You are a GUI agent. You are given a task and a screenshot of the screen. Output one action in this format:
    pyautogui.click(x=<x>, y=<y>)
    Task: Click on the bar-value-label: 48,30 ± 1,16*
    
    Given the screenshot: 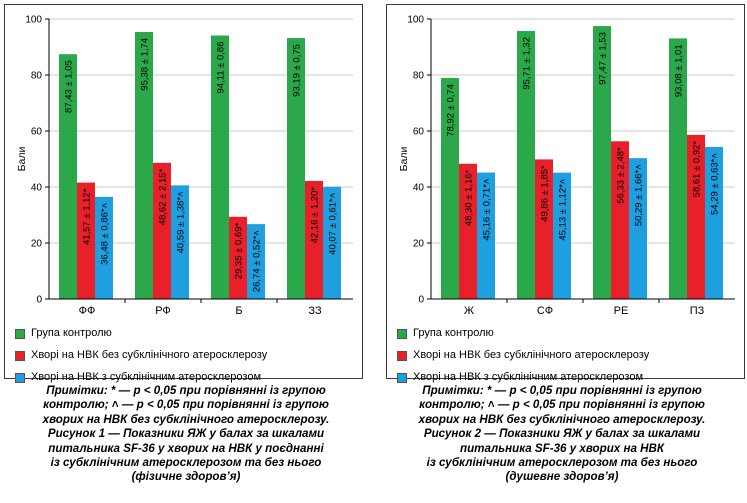 What is the action you would take?
    pyautogui.click(x=469, y=197)
    